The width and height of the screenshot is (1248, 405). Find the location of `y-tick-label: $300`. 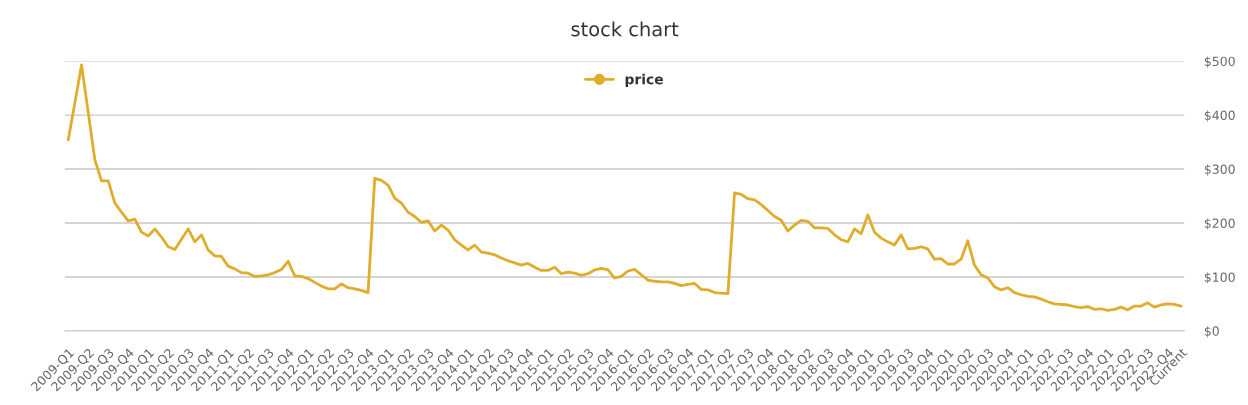

y-tick-label: $300 is located at coordinates (1219, 170).